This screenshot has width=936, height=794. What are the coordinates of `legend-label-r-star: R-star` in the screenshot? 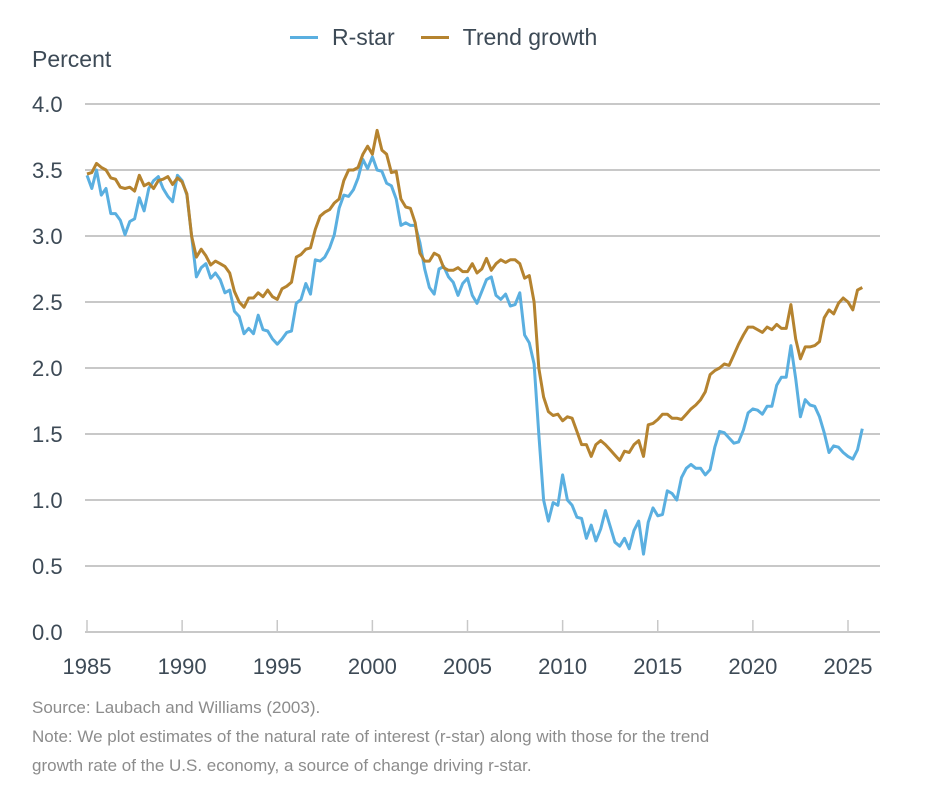 It's located at (363, 37).